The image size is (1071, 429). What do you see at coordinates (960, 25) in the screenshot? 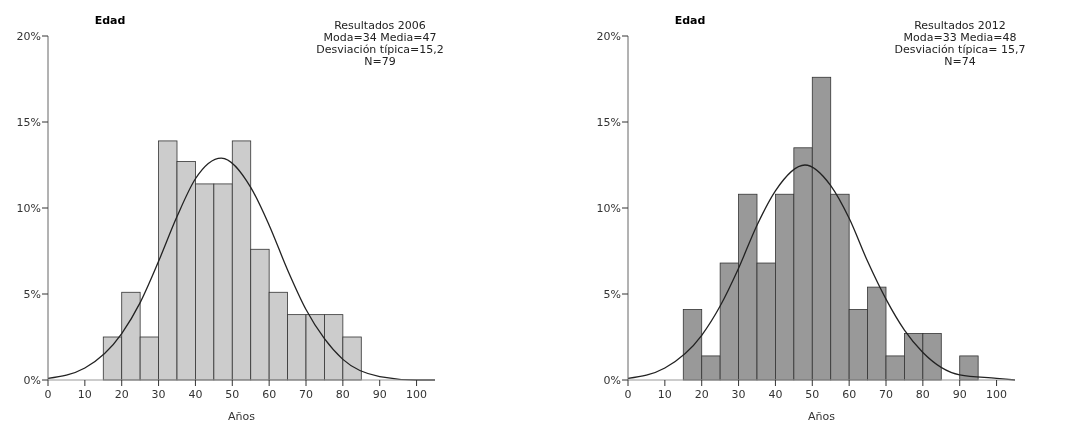
I see `text: Resultados 2012` at bounding box center [960, 25].